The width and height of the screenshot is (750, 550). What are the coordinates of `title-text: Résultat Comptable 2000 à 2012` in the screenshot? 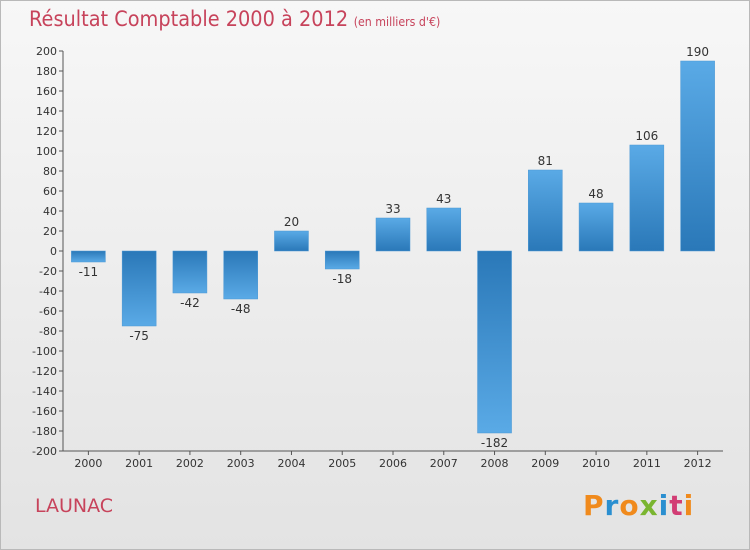 It's located at (189, 19).